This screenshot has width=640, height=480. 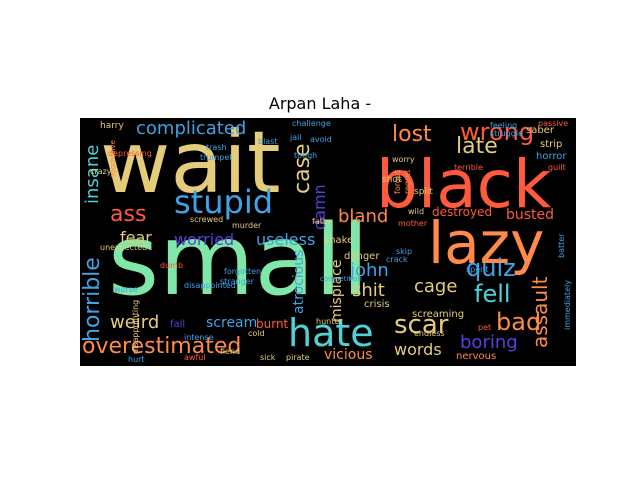 I want to click on word-horrible: horrible, so click(x=92, y=299).